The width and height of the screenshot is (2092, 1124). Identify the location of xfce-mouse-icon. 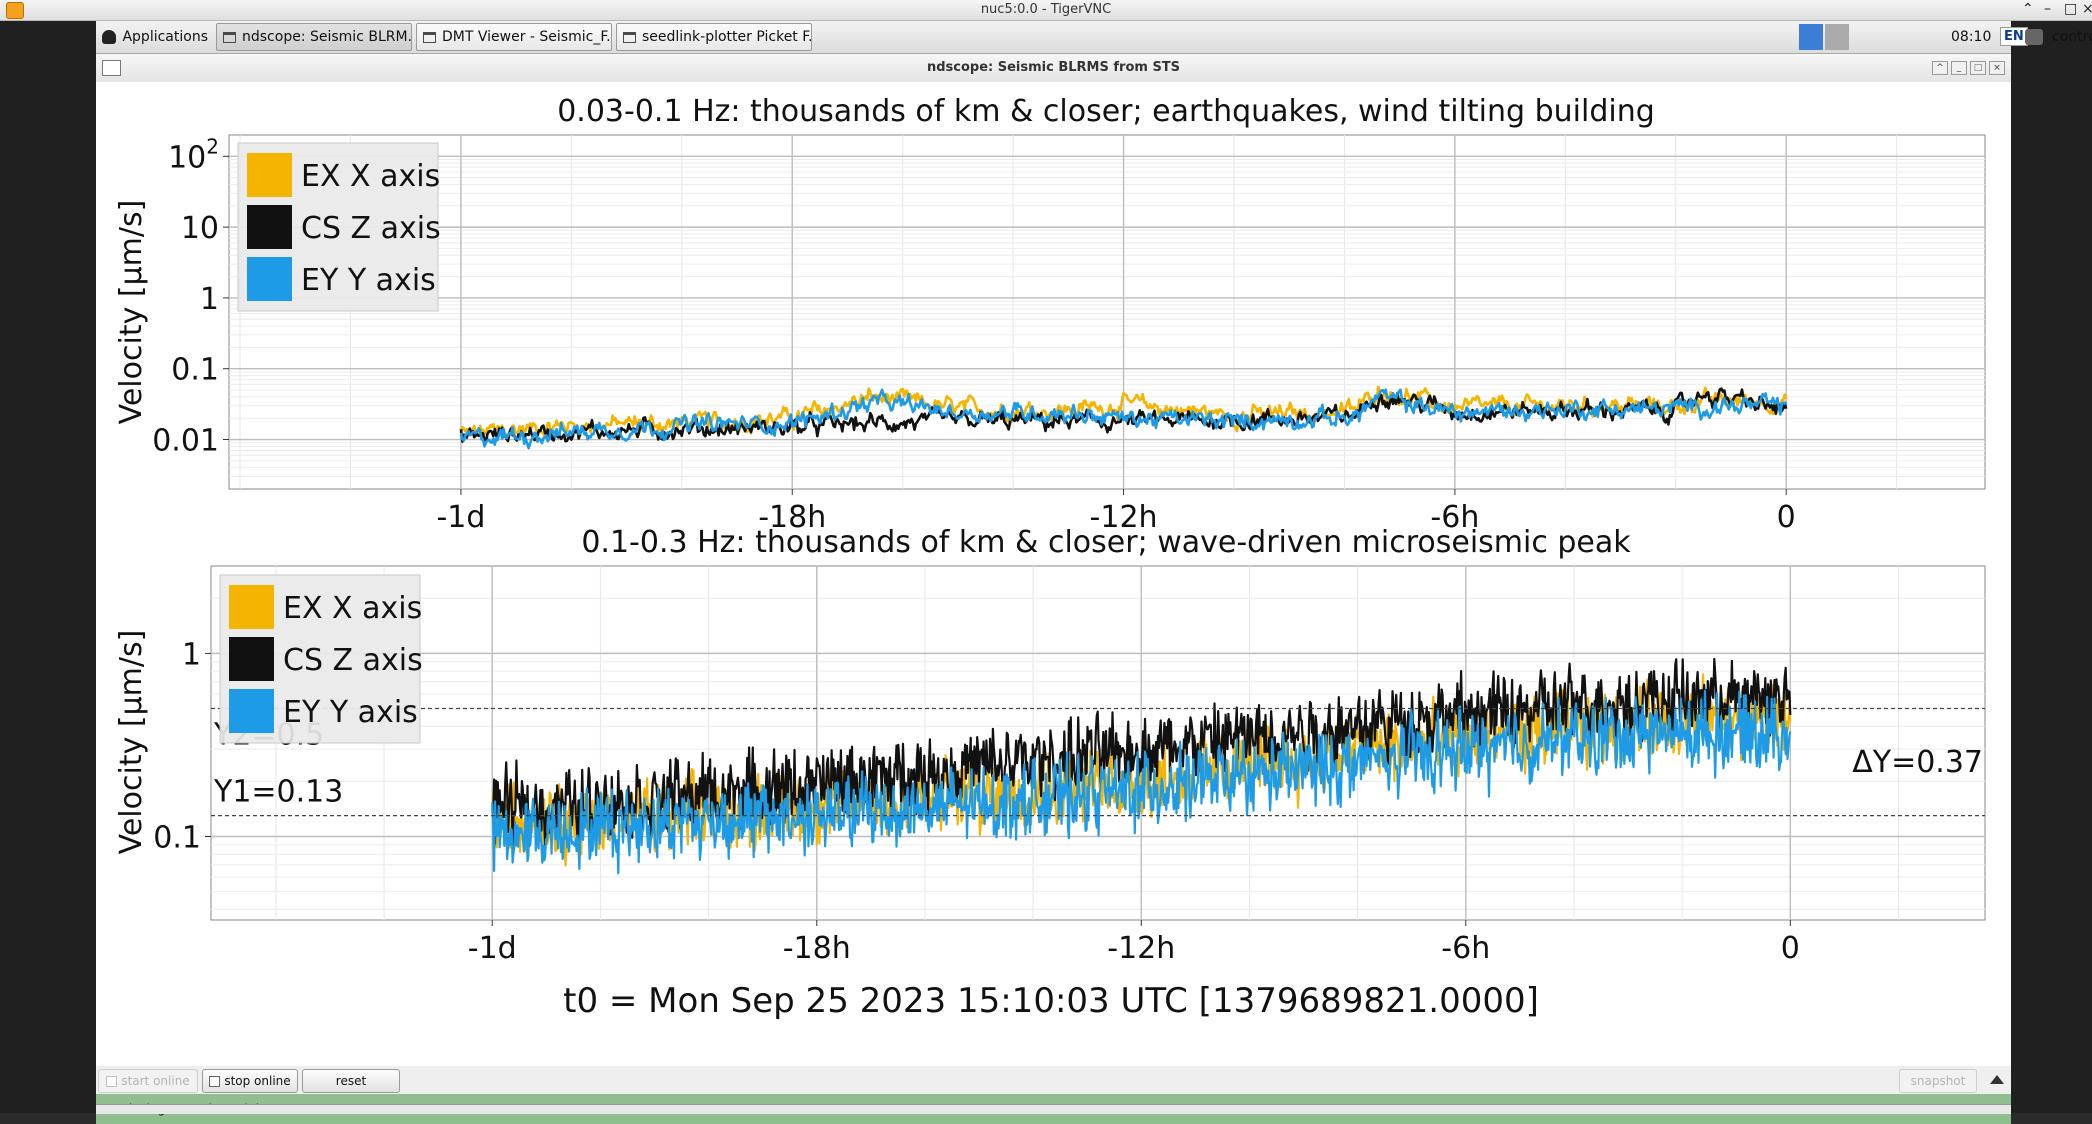
(109, 37).